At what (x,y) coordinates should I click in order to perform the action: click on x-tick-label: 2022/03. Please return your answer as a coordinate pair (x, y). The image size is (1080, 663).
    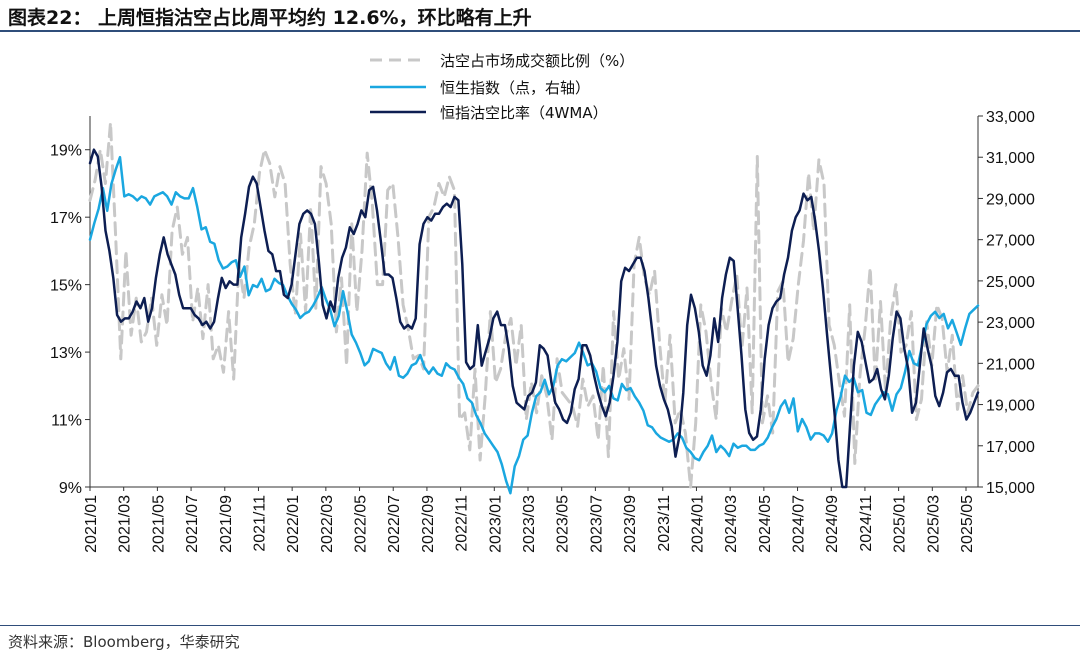
    Looking at the image, I should click on (327, 524).